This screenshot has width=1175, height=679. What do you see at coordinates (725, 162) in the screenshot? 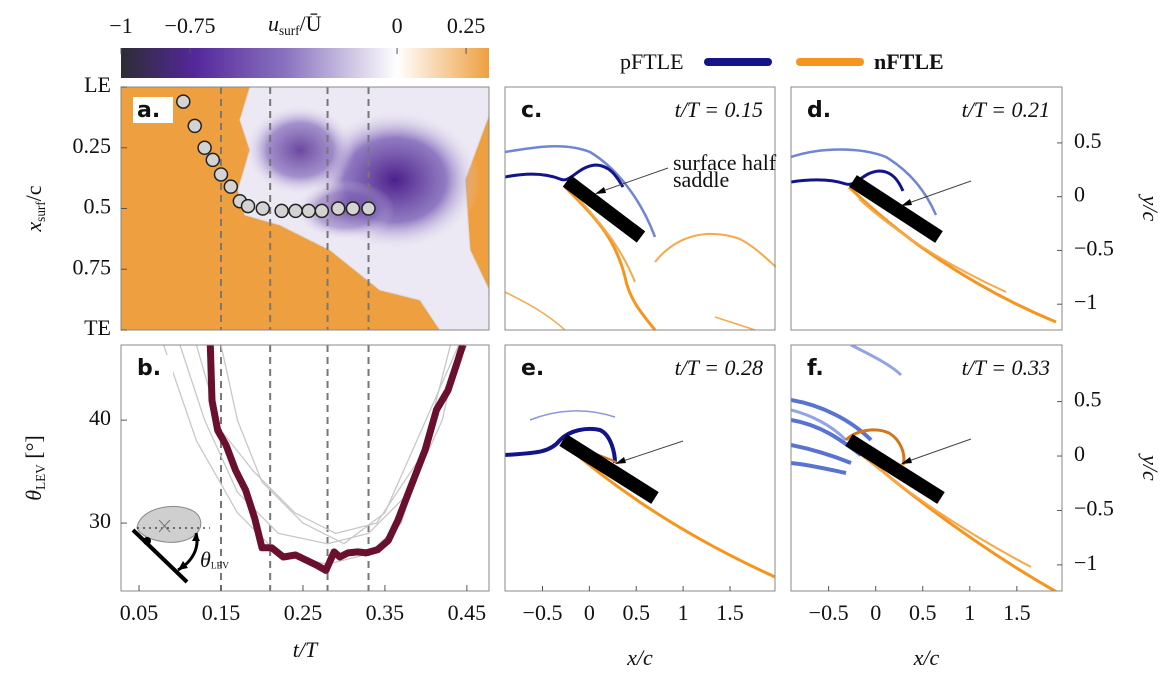
I see `annotation: surface half` at bounding box center [725, 162].